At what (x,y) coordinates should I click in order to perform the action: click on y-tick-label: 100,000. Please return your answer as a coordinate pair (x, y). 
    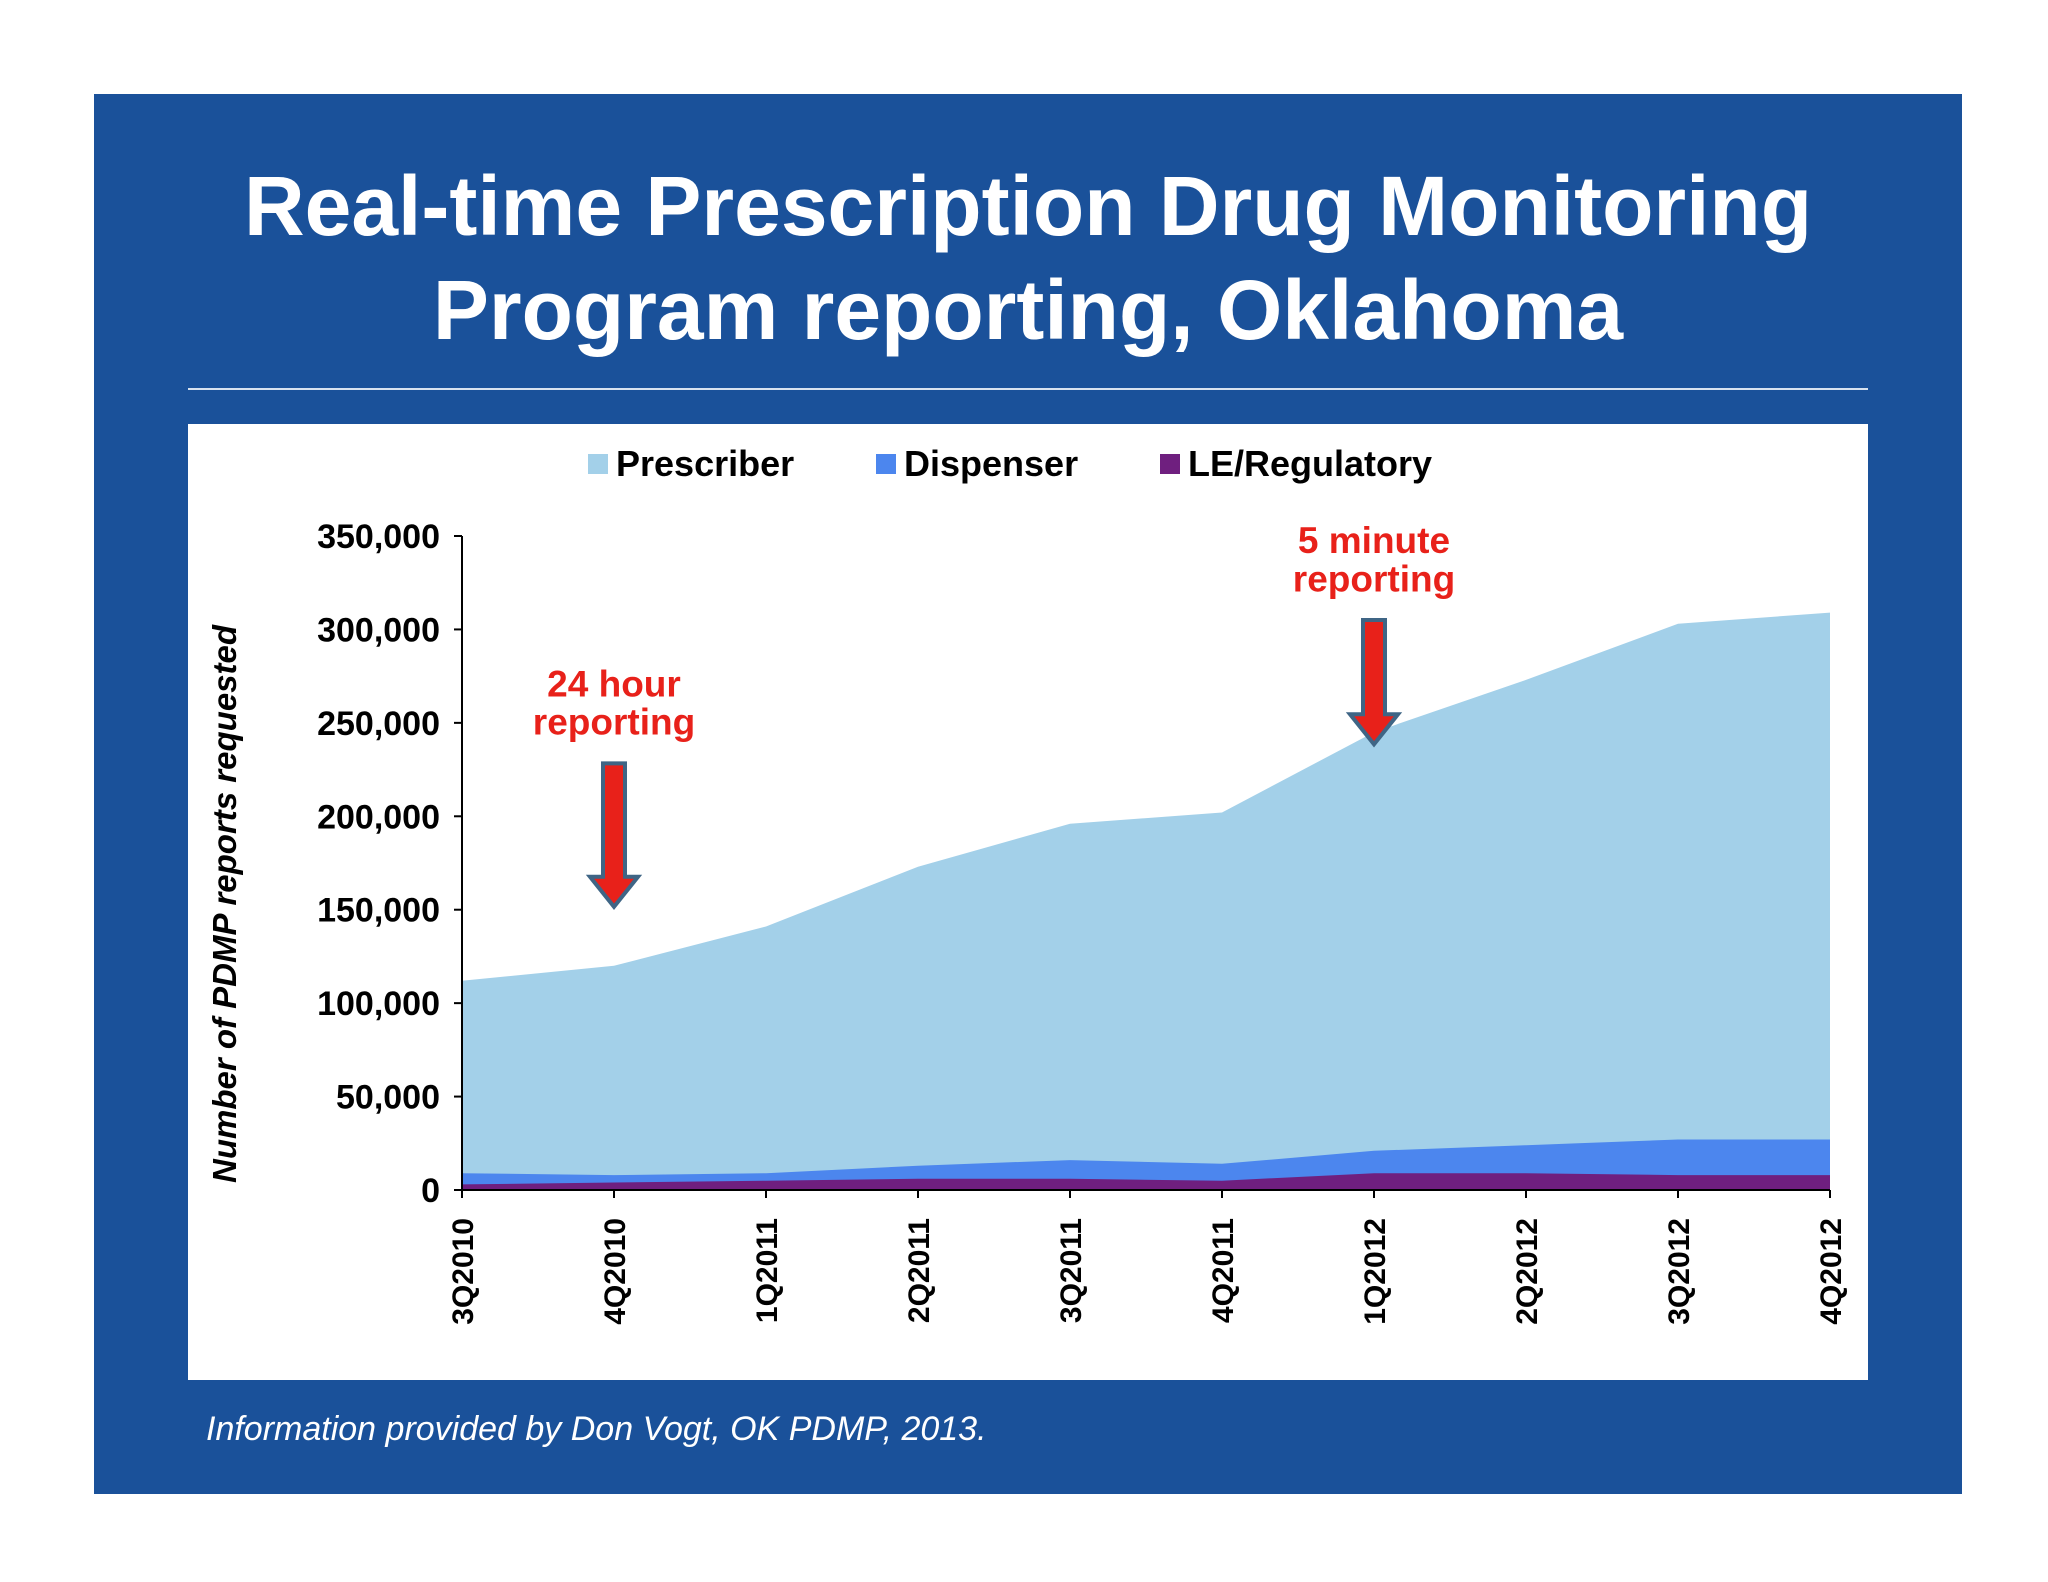
    Looking at the image, I should click on (378, 1004).